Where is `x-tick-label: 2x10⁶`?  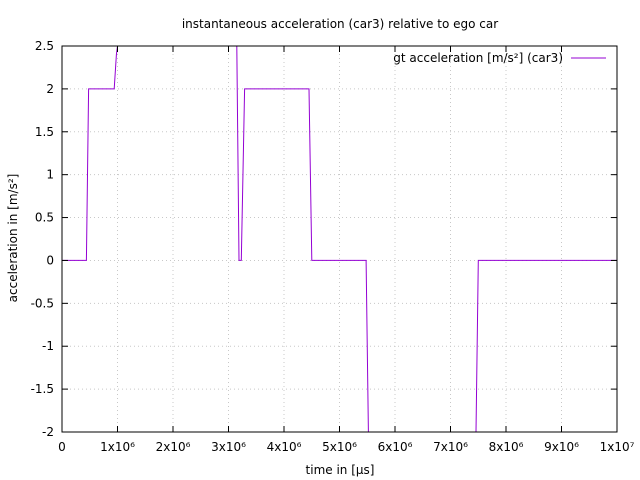
x-tick-label: 2x10⁶ is located at coordinates (173, 447).